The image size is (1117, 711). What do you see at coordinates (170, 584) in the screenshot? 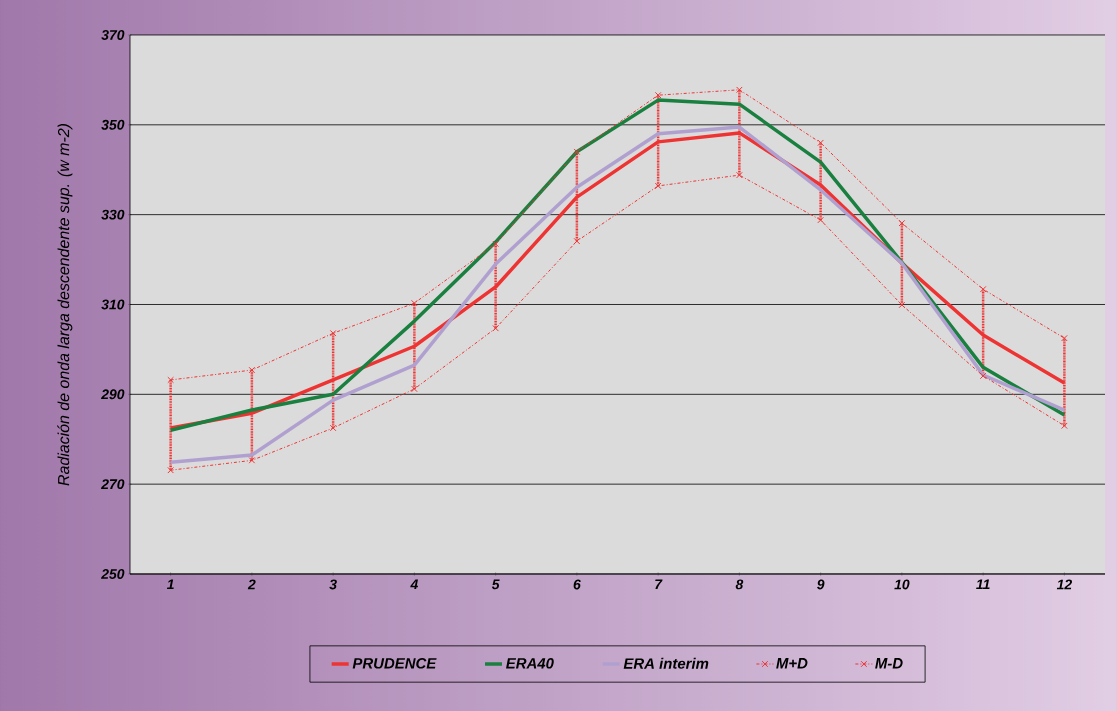
I see `x-tick-label: 1` at bounding box center [170, 584].